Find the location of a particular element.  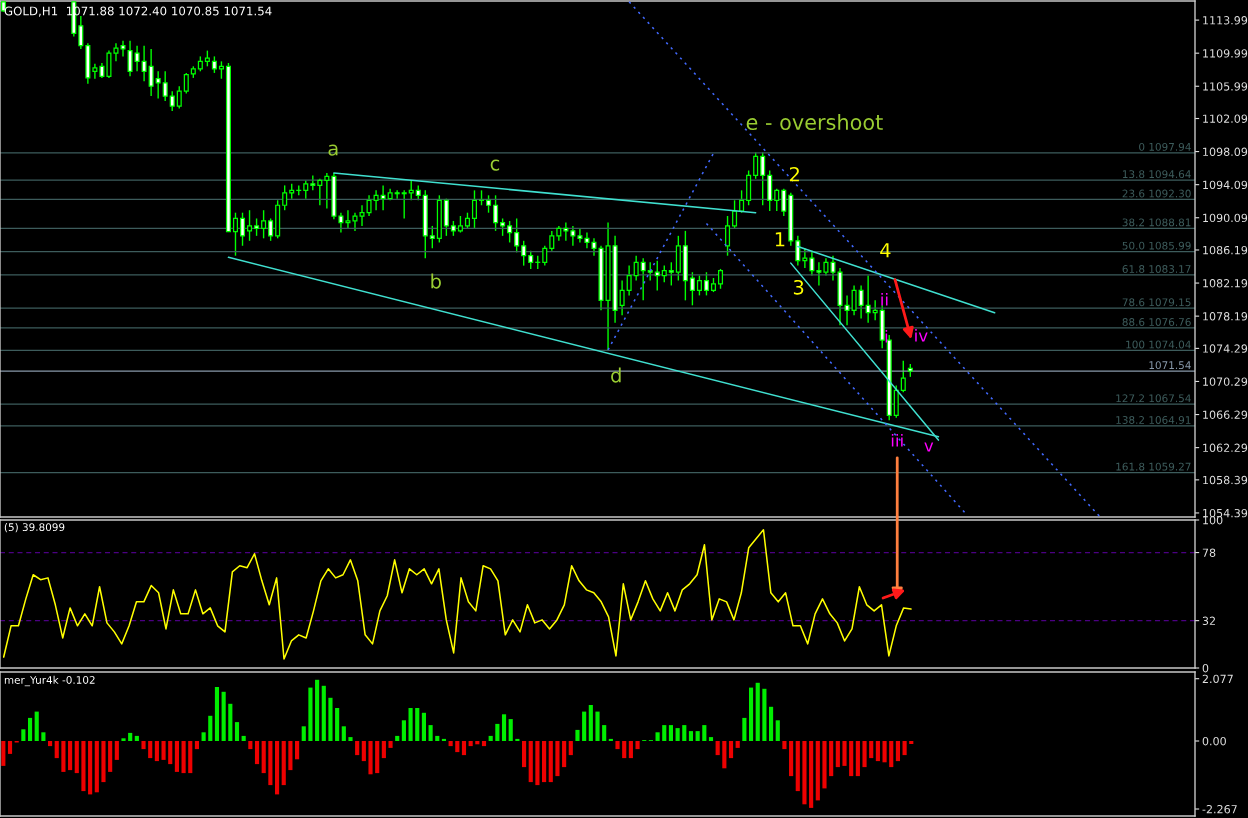

annotation: e - overshoot is located at coordinates (814, 122).